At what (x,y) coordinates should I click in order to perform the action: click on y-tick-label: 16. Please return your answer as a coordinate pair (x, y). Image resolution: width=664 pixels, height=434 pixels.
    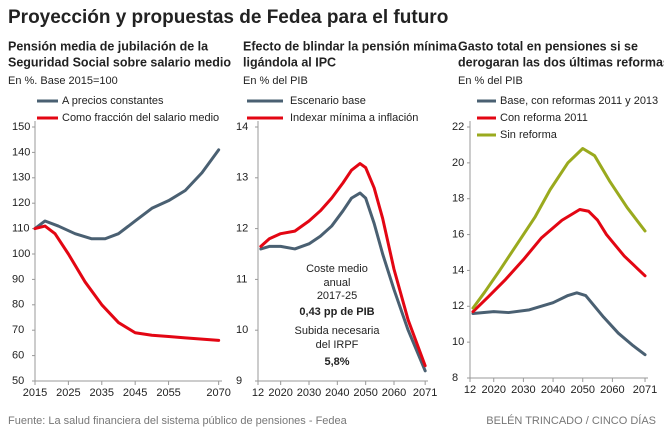
    Looking at the image, I should click on (458, 234).